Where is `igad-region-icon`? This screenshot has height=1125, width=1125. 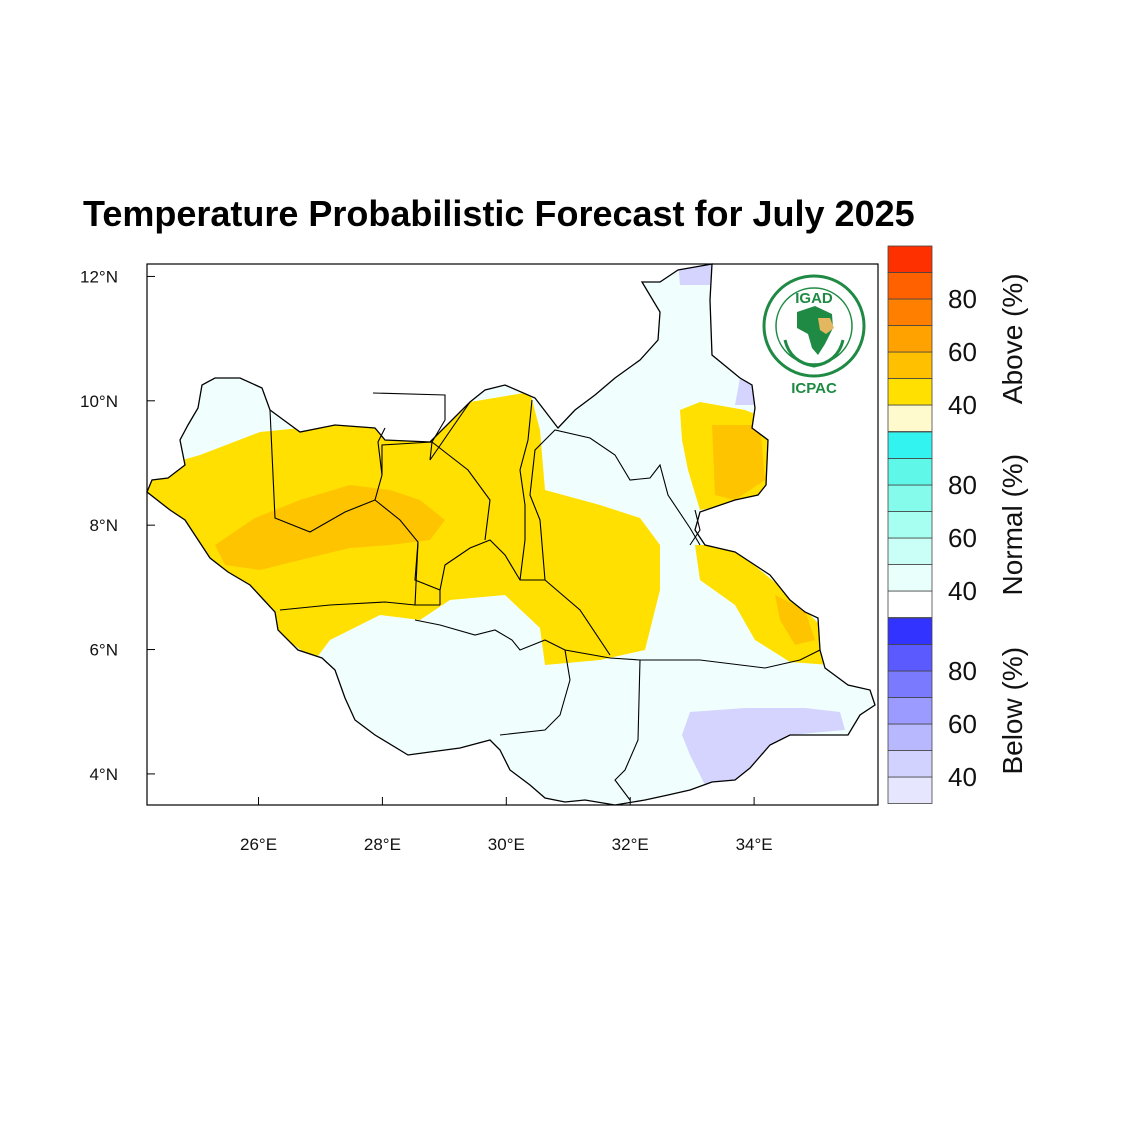 igad-region-icon is located at coordinates (826, 326).